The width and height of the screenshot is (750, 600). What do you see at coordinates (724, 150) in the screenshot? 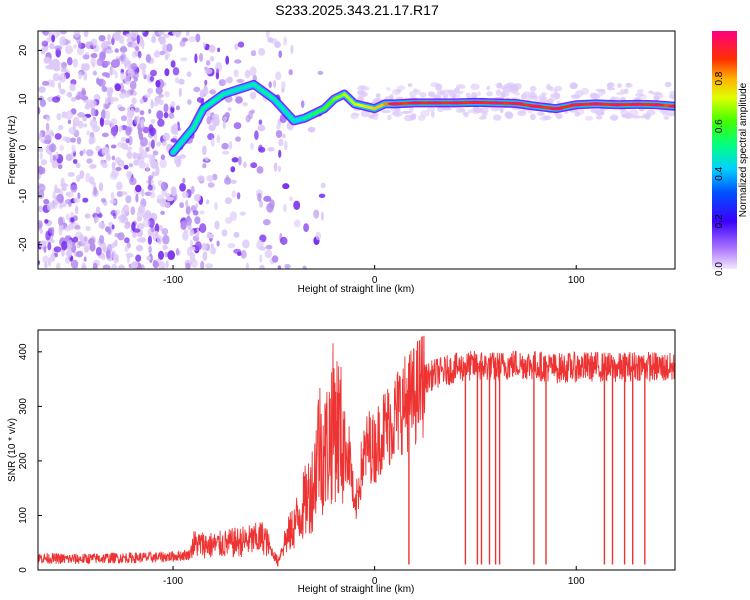
I see `colorbar-gradient` at bounding box center [724, 150].